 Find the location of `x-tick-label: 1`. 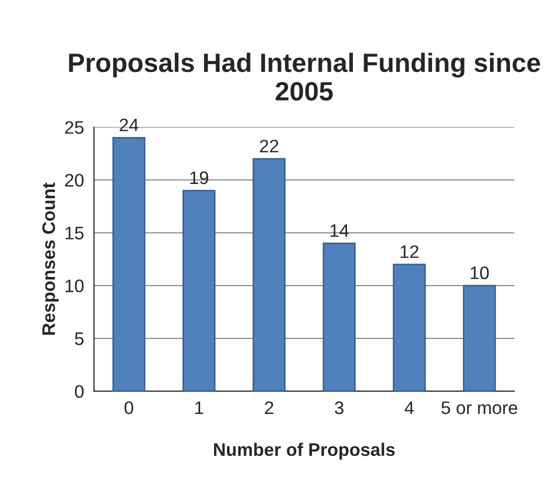

x-tick-label: 1 is located at coordinates (199, 408).